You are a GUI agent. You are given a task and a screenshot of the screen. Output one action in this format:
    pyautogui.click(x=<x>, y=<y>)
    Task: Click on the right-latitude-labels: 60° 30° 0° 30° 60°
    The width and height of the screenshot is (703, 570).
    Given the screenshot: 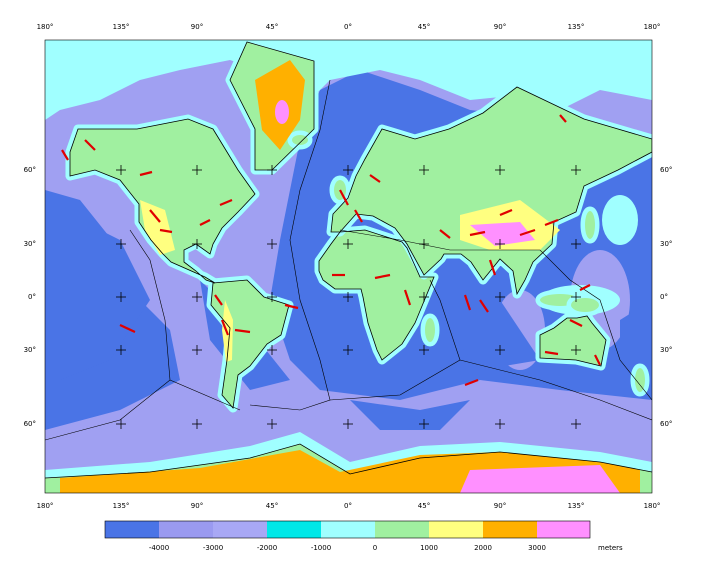 What is the action you would take?
    pyautogui.click(x=666, y=297)
    